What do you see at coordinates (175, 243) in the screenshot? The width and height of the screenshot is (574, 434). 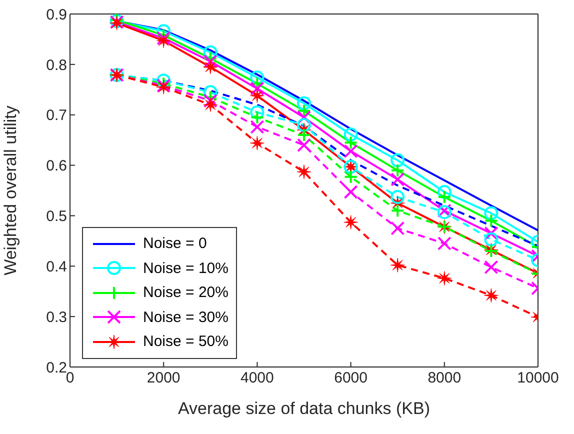 I see `legend-label: Noise = 0` at bounding box center [175, 243].